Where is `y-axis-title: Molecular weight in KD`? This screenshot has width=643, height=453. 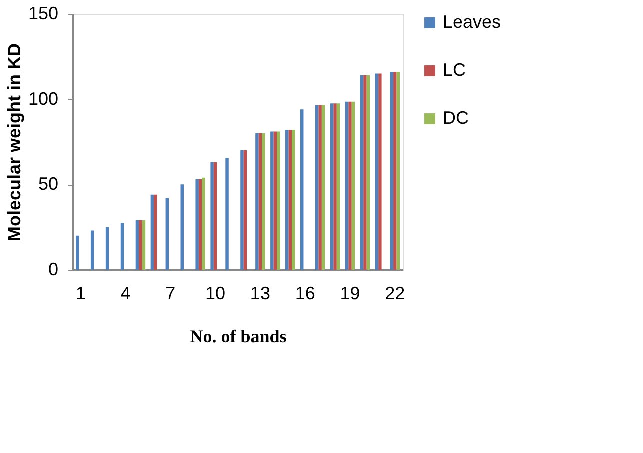
y-axis-title: Molecular weight in KD is located at coordinates (14, 142).